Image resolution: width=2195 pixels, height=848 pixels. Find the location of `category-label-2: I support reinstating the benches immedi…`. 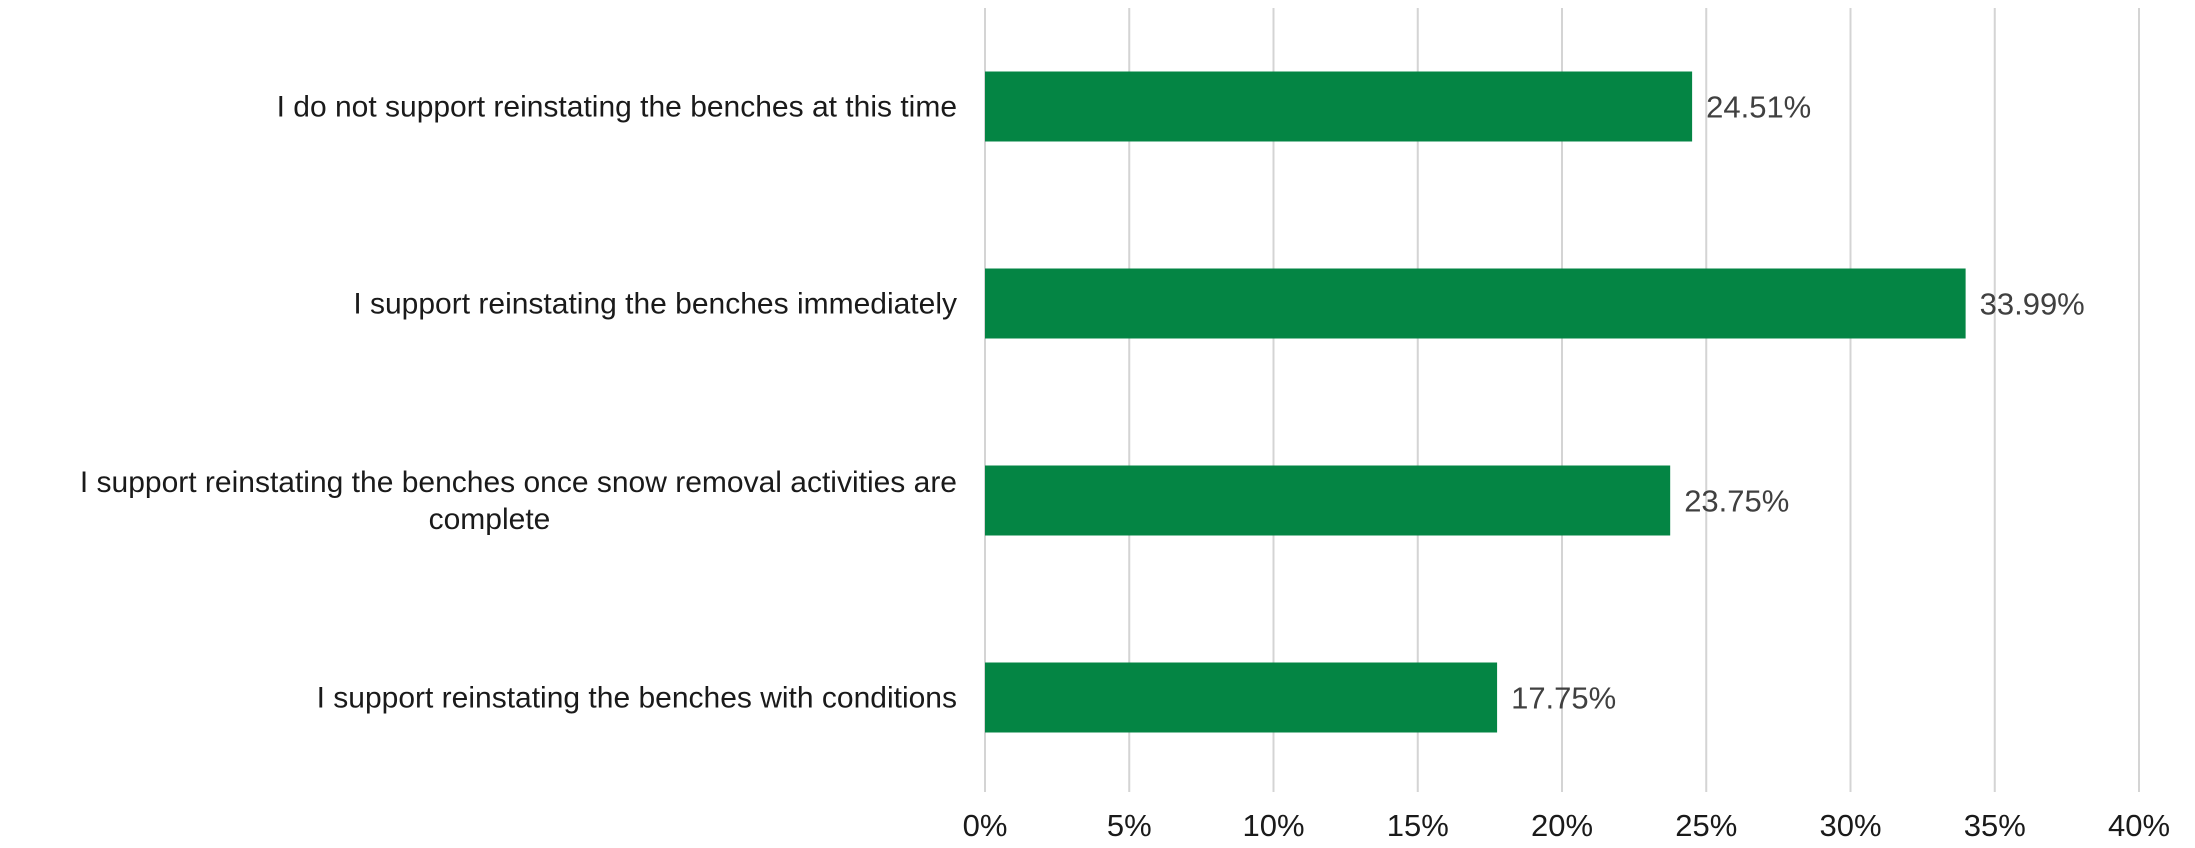

category-label-2: I support reinstating the benches immedi… is located at coordinates (655, 304).